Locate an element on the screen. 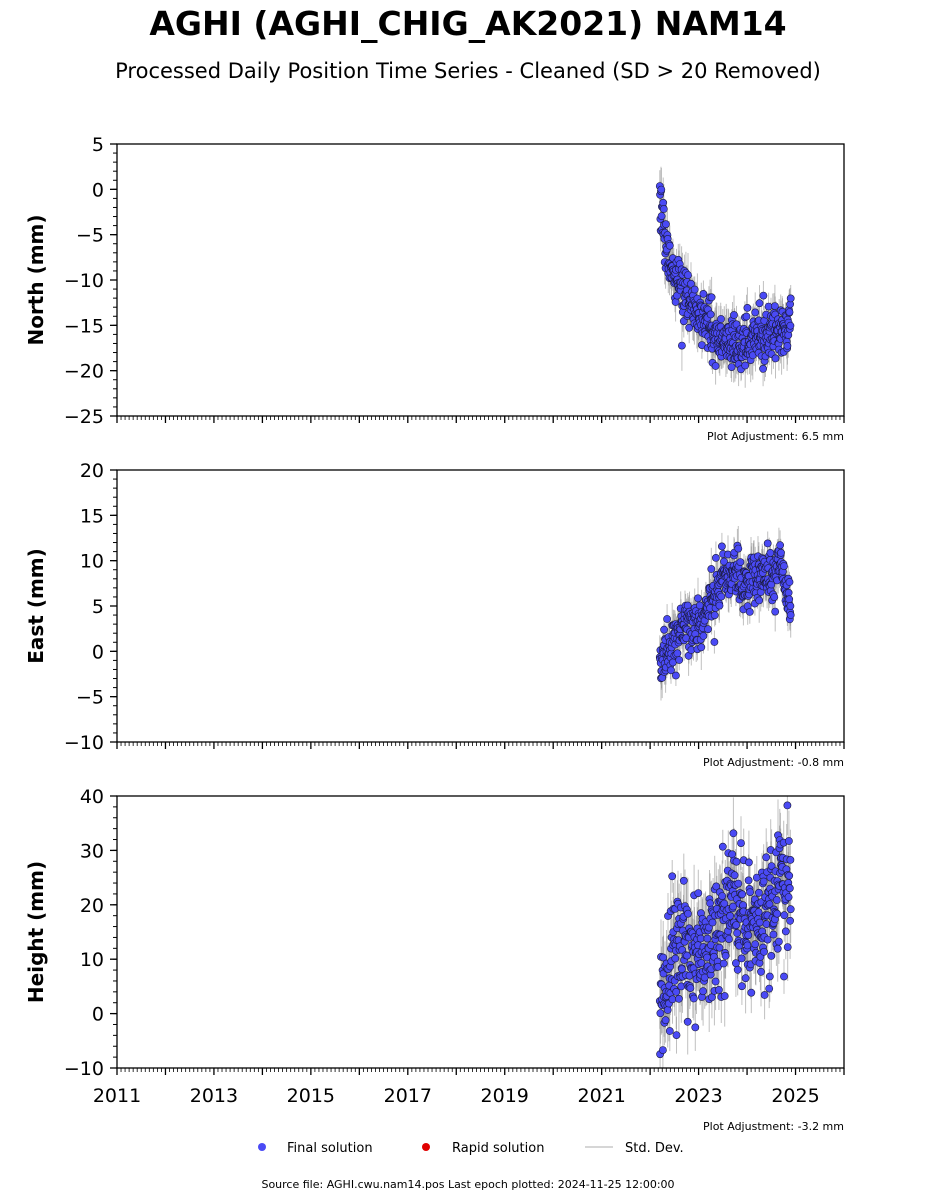  final-points is located at coordinates (725, 611).